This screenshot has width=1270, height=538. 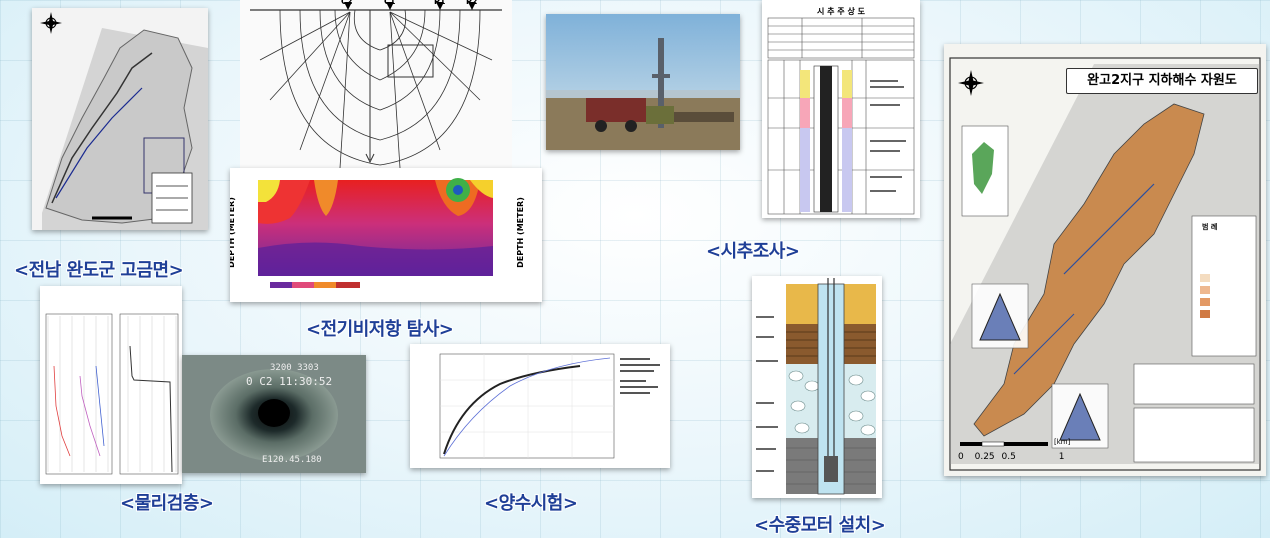 I want to click on depth-axis-label-right: DEPTH (METER), so click(x=520, y=232).